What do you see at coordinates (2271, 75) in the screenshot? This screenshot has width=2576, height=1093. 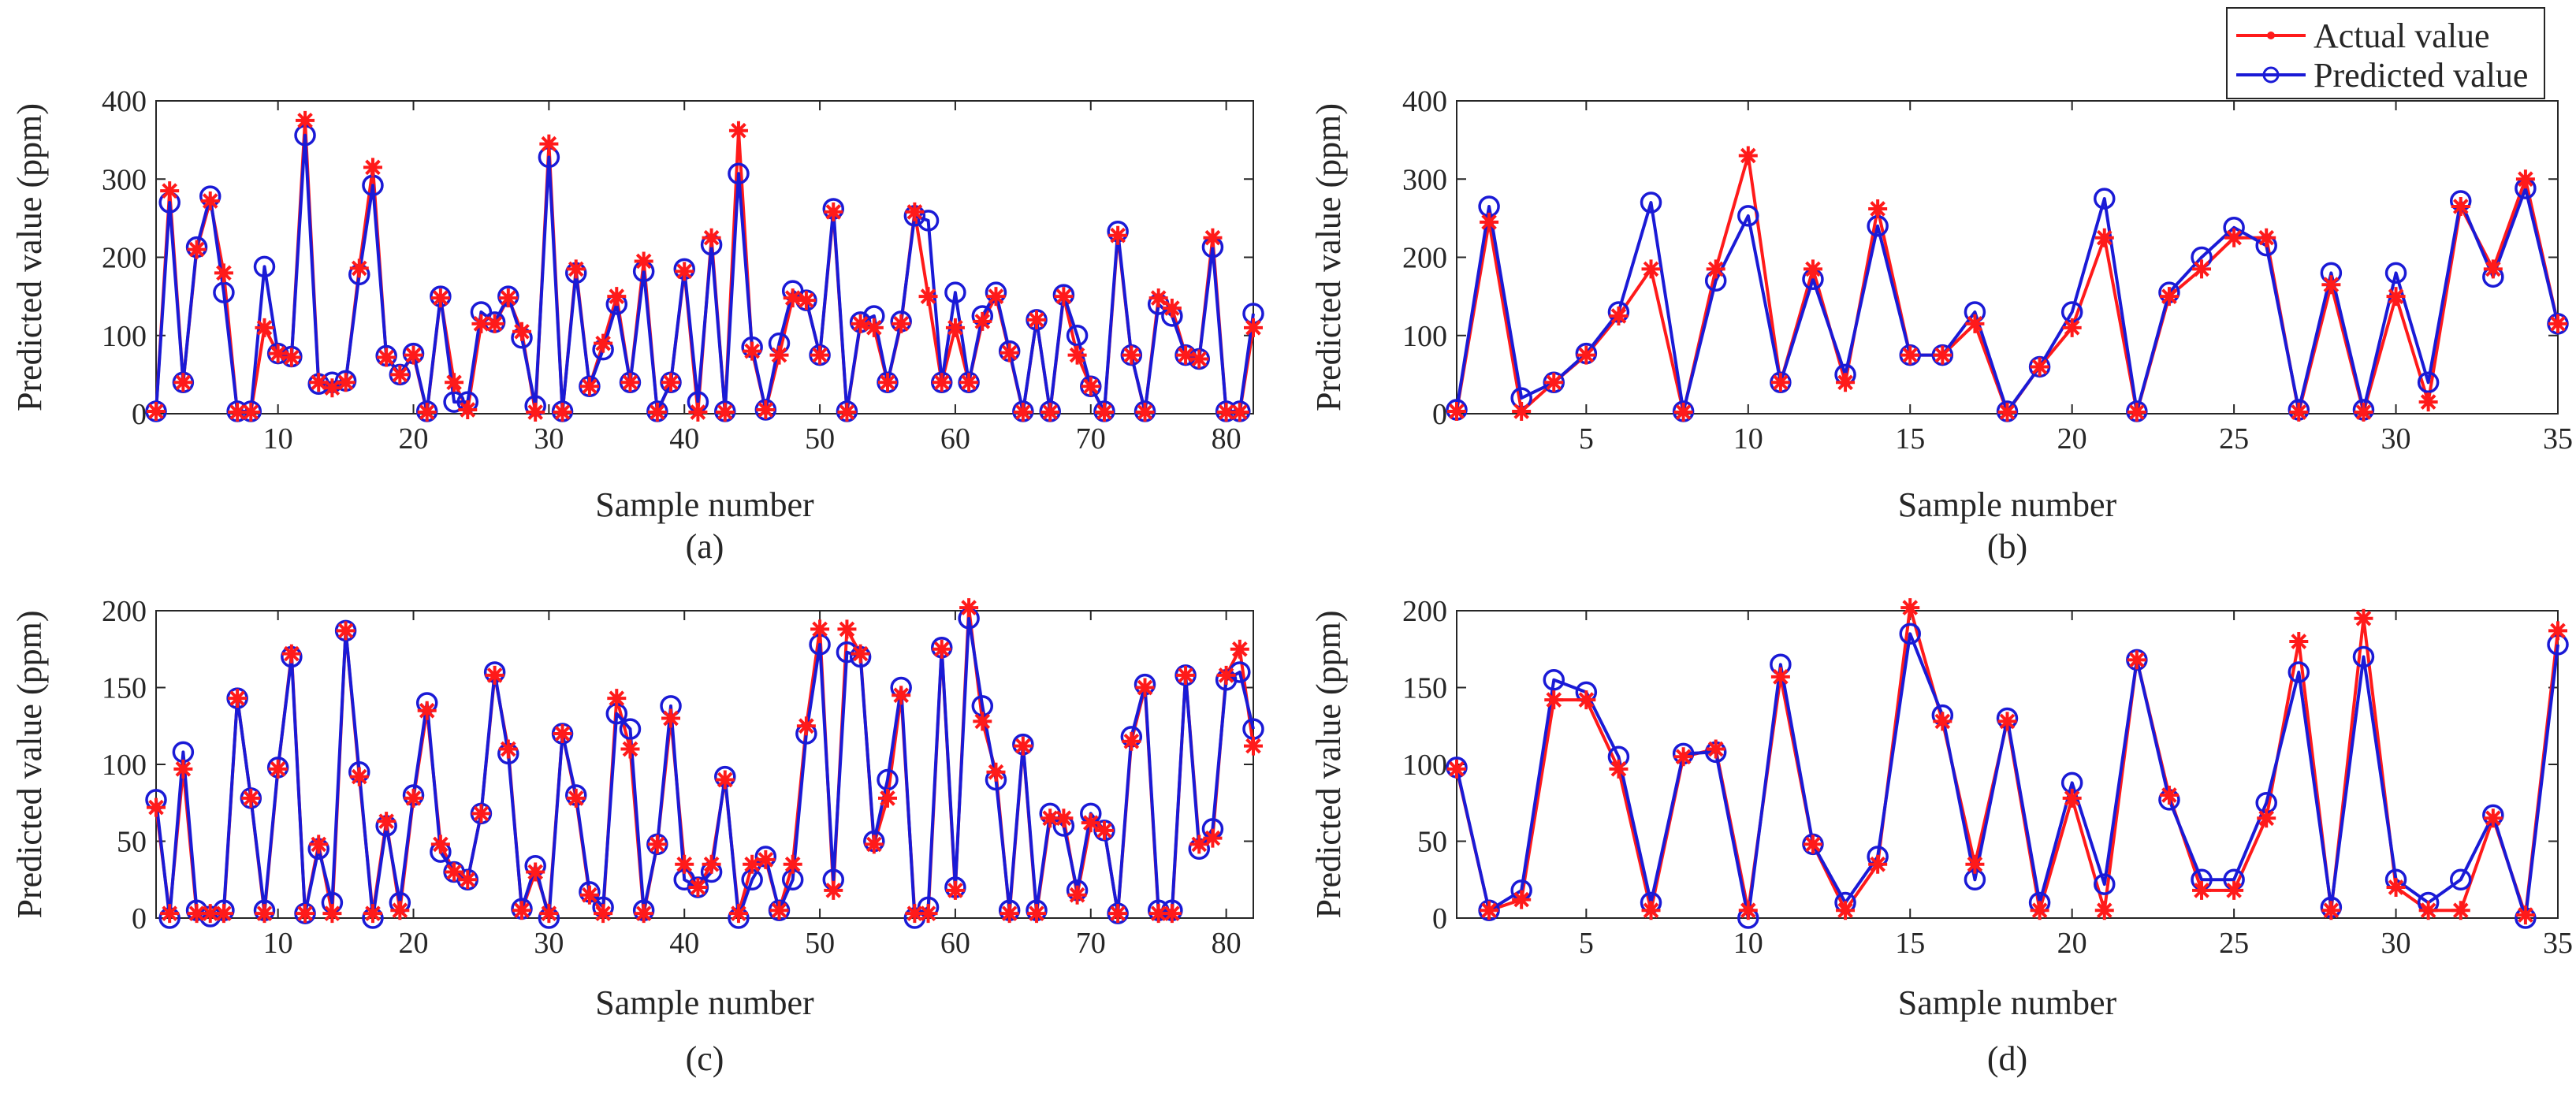 I see `legend-predicted-marker` at bounding box center [2271, 75].